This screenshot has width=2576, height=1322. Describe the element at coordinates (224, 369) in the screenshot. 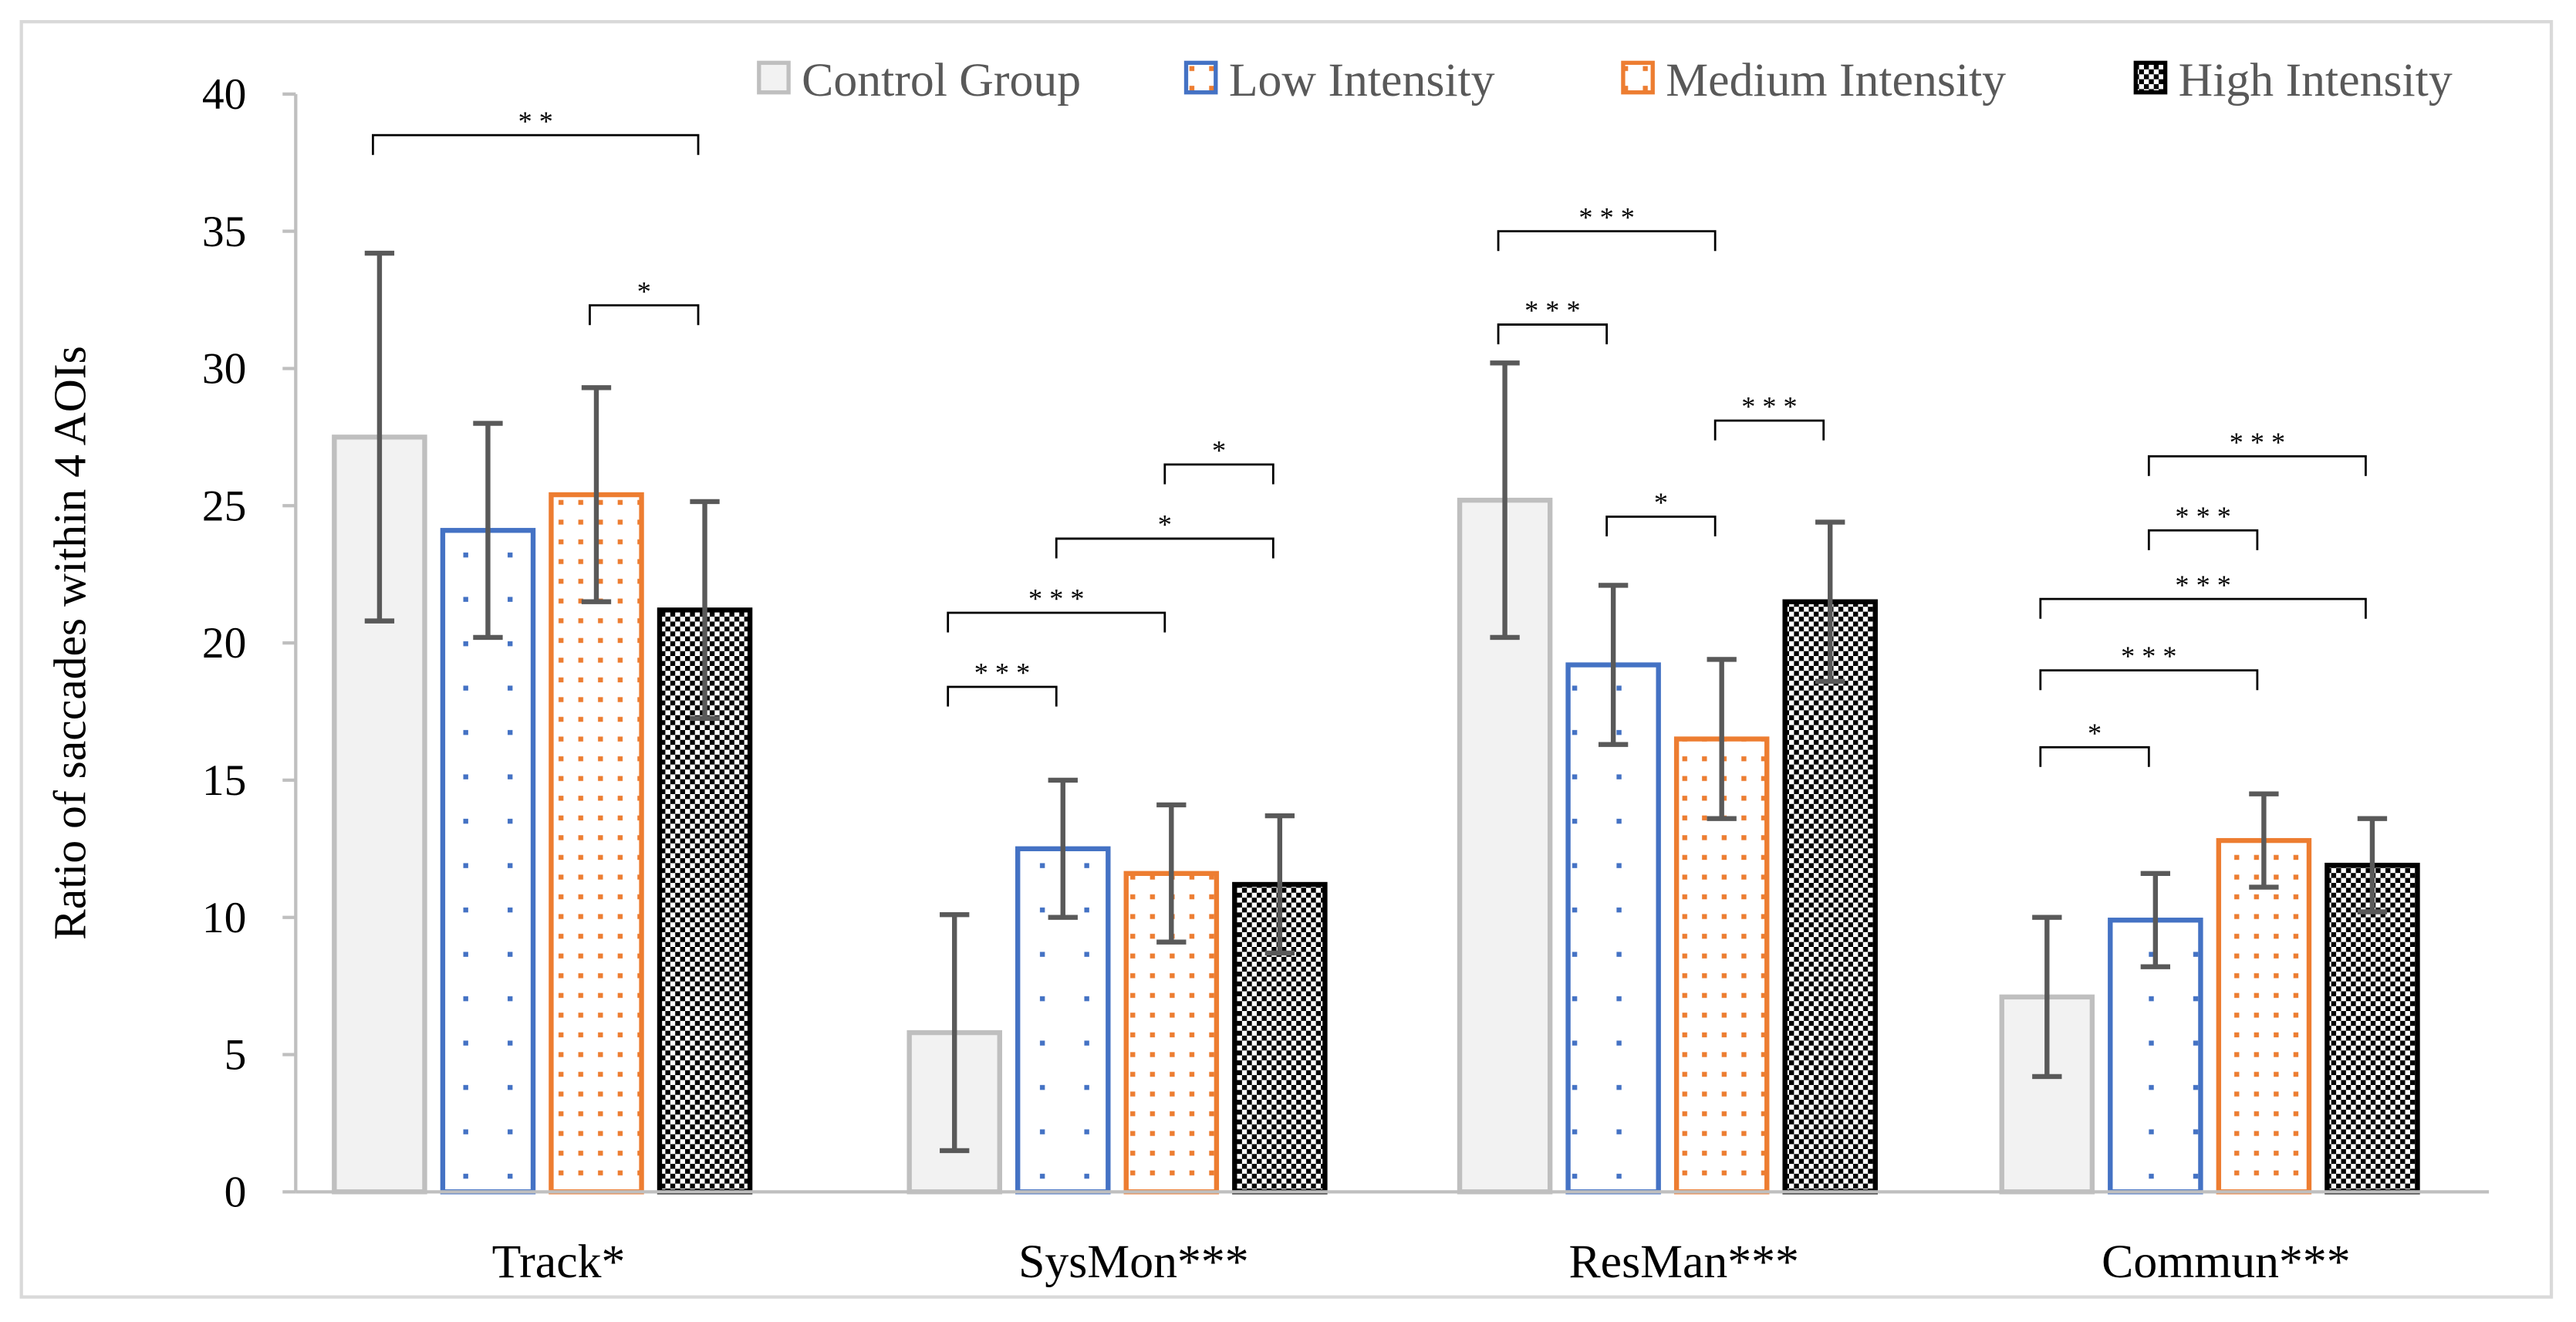

I see `y-tick-label: 30` at that location.